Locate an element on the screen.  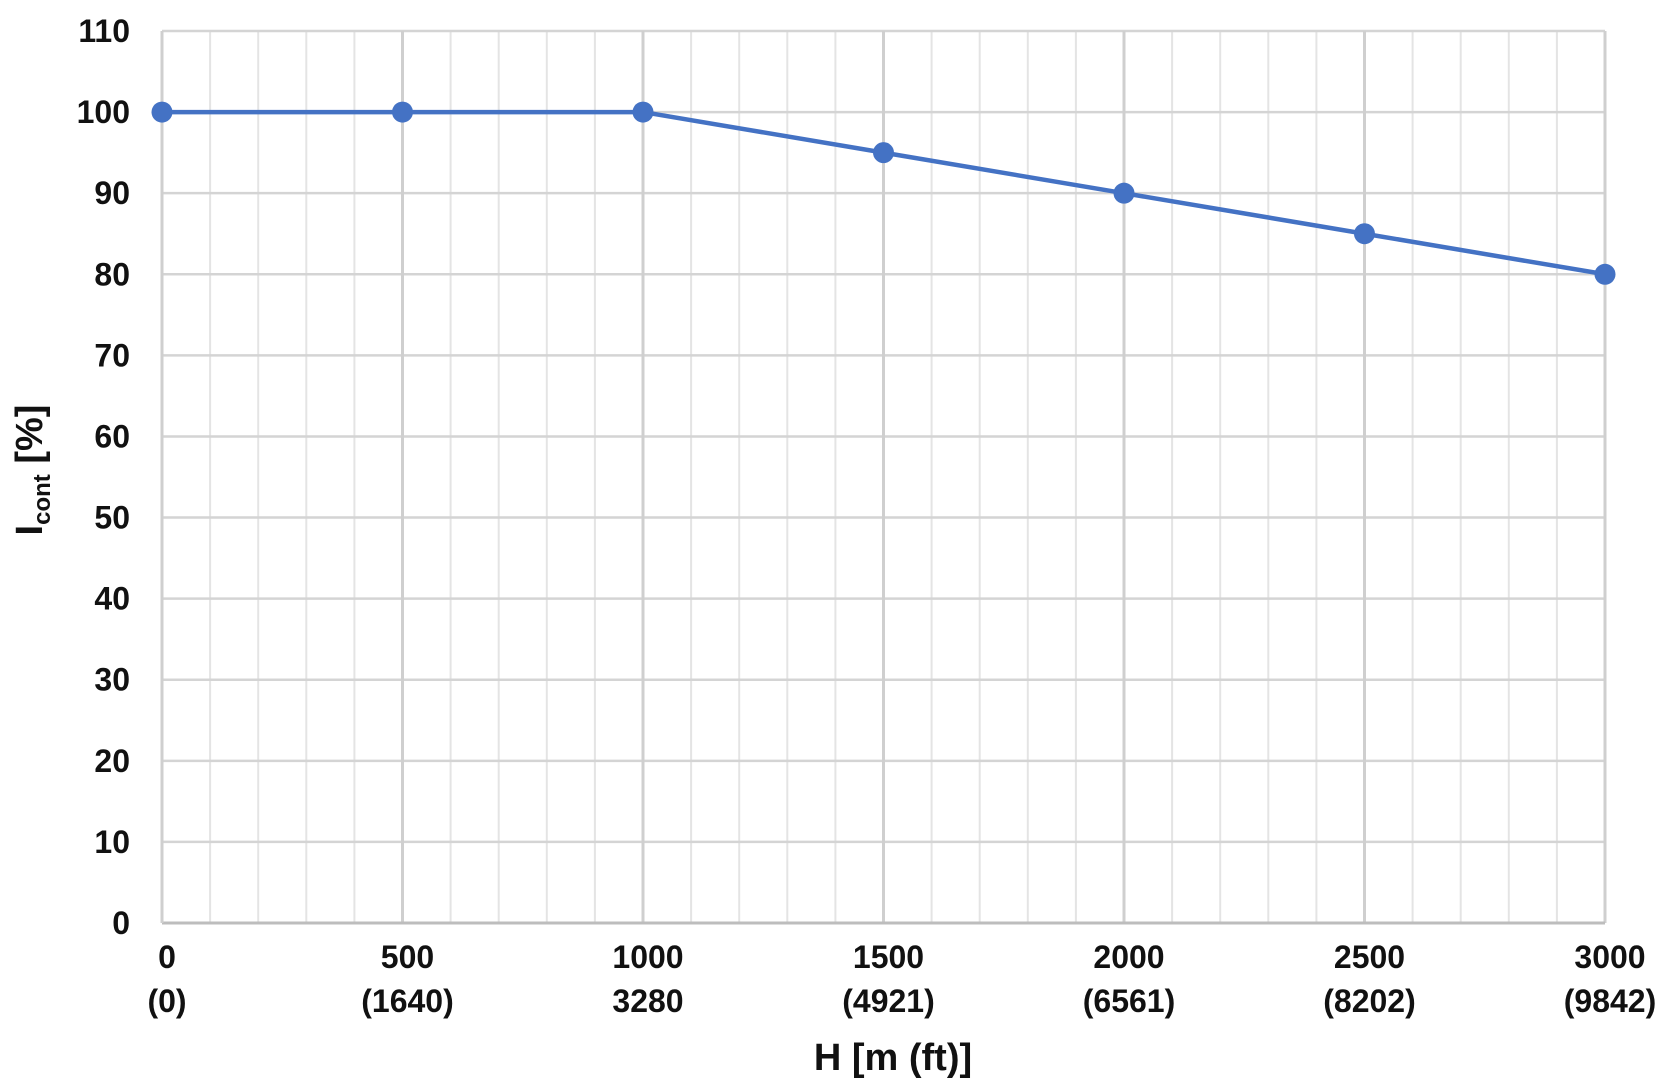
y-tick-label: 20 is located at coordinates (112, 761).